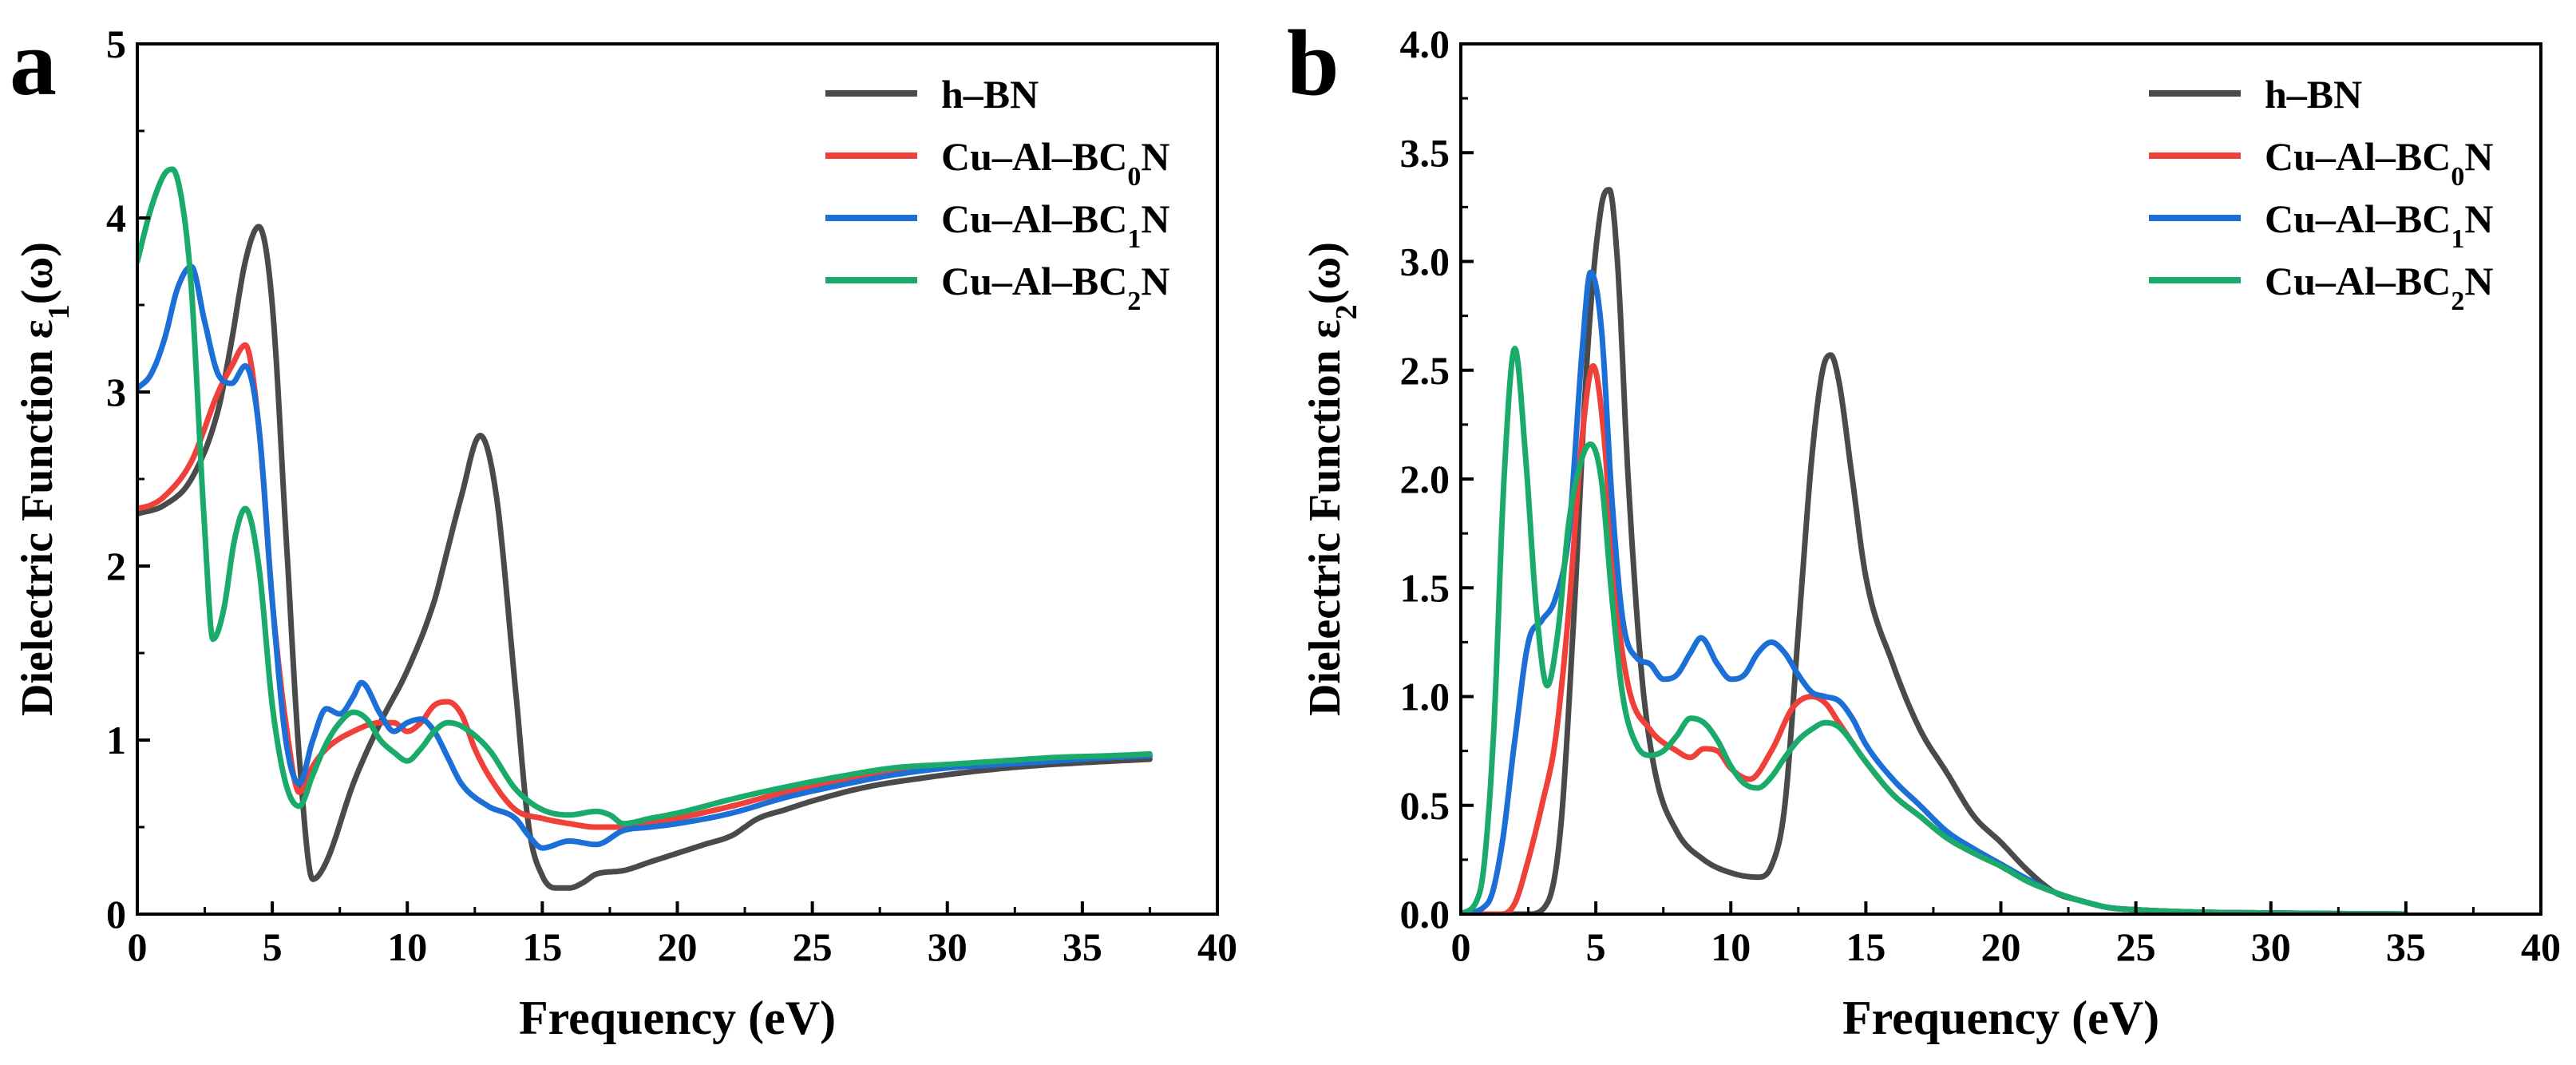  What do you see at coordinates (1425, 262) in the screenshot?
I see `y-tick-label: 3.0` at bounding box center [1425, 262].